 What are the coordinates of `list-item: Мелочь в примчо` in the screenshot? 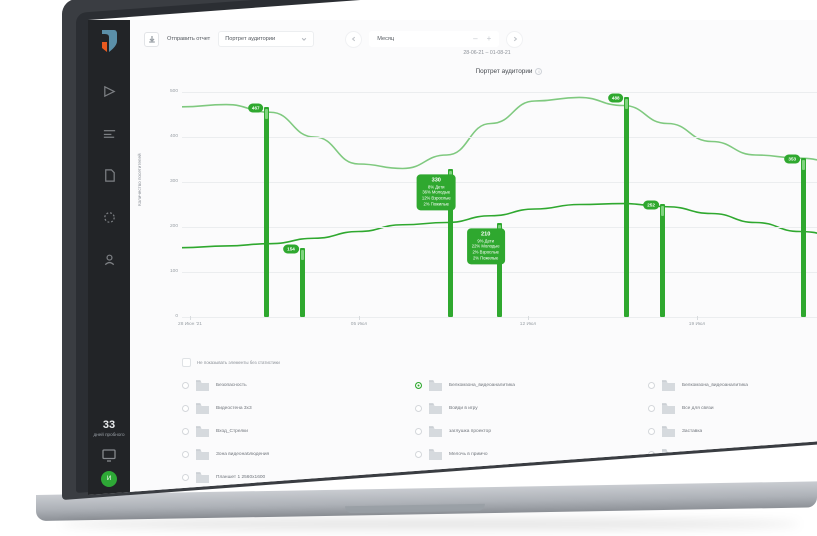 It's located at (522, 454).